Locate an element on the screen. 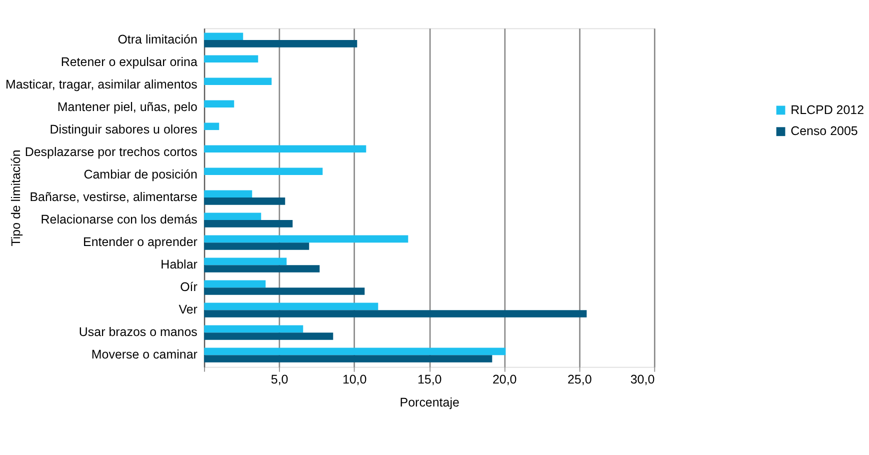 The width and height of the screenshot is (869, 455). y-tick-label: Usar brazos o manos is located at coordinates (138, 332).